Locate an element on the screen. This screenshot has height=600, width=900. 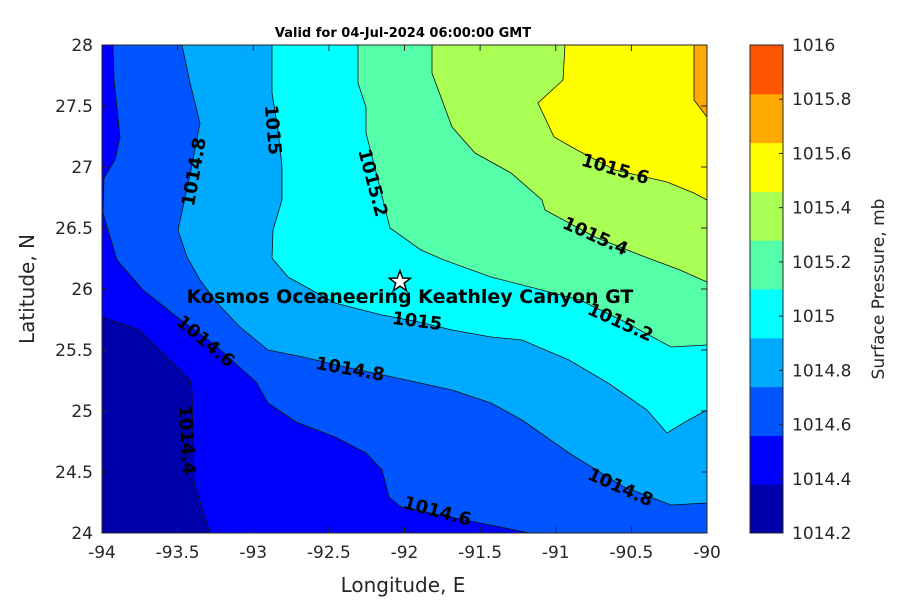
colorbar-frame is located at coordinates (766, 289).